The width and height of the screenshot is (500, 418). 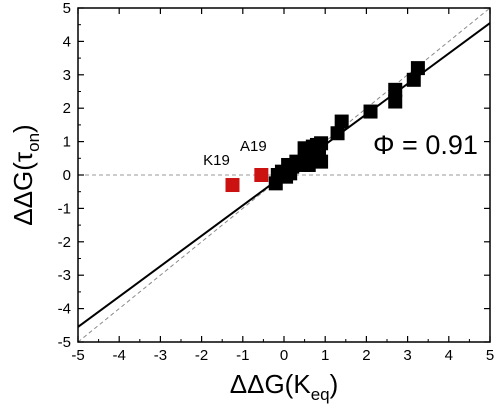 I want to click on y-tick-label: -3, so click(x=64, y=275).